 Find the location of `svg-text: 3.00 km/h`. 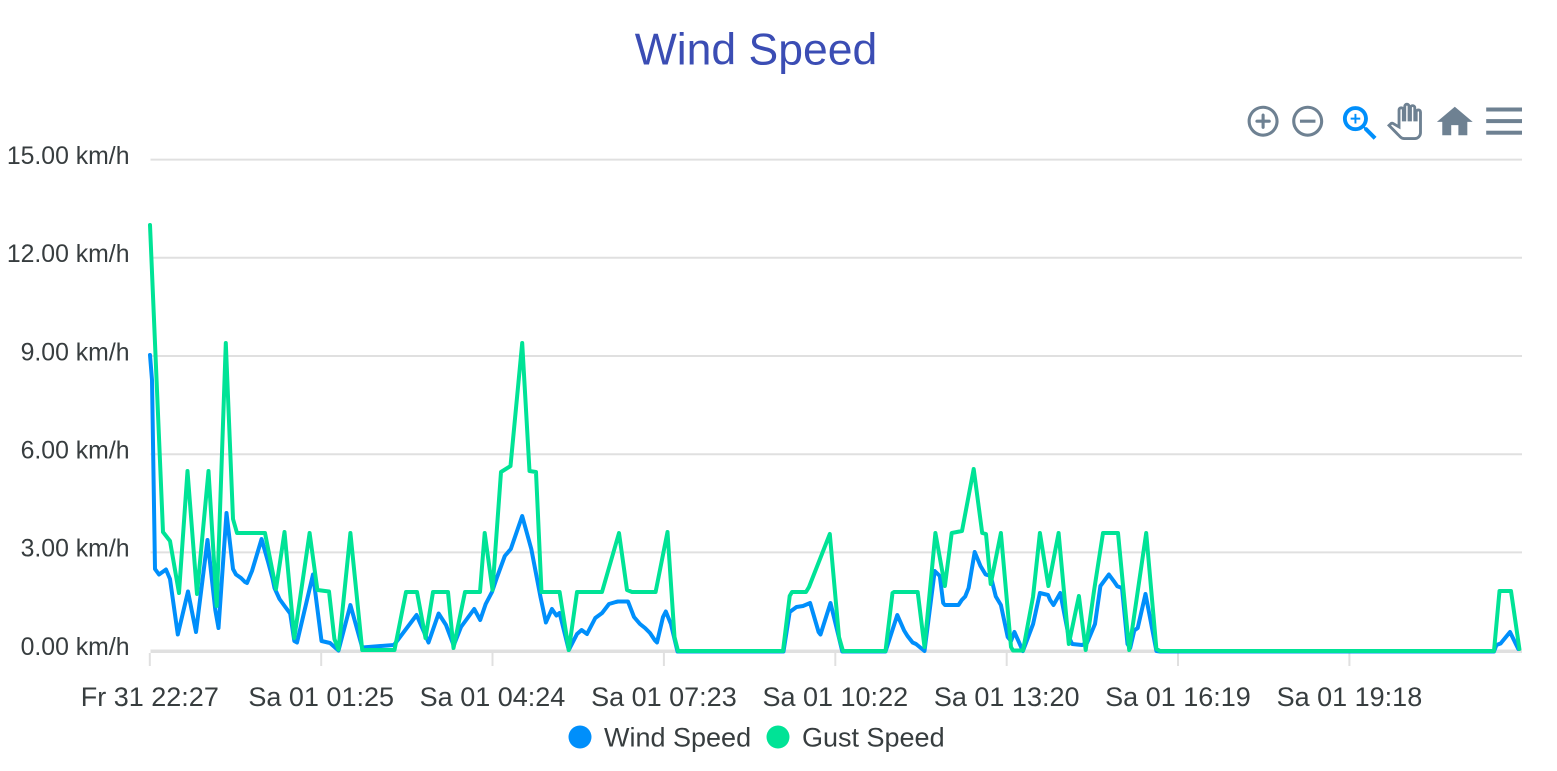

svg-text: 3.00 km/h is located at coordinates (75, 549).